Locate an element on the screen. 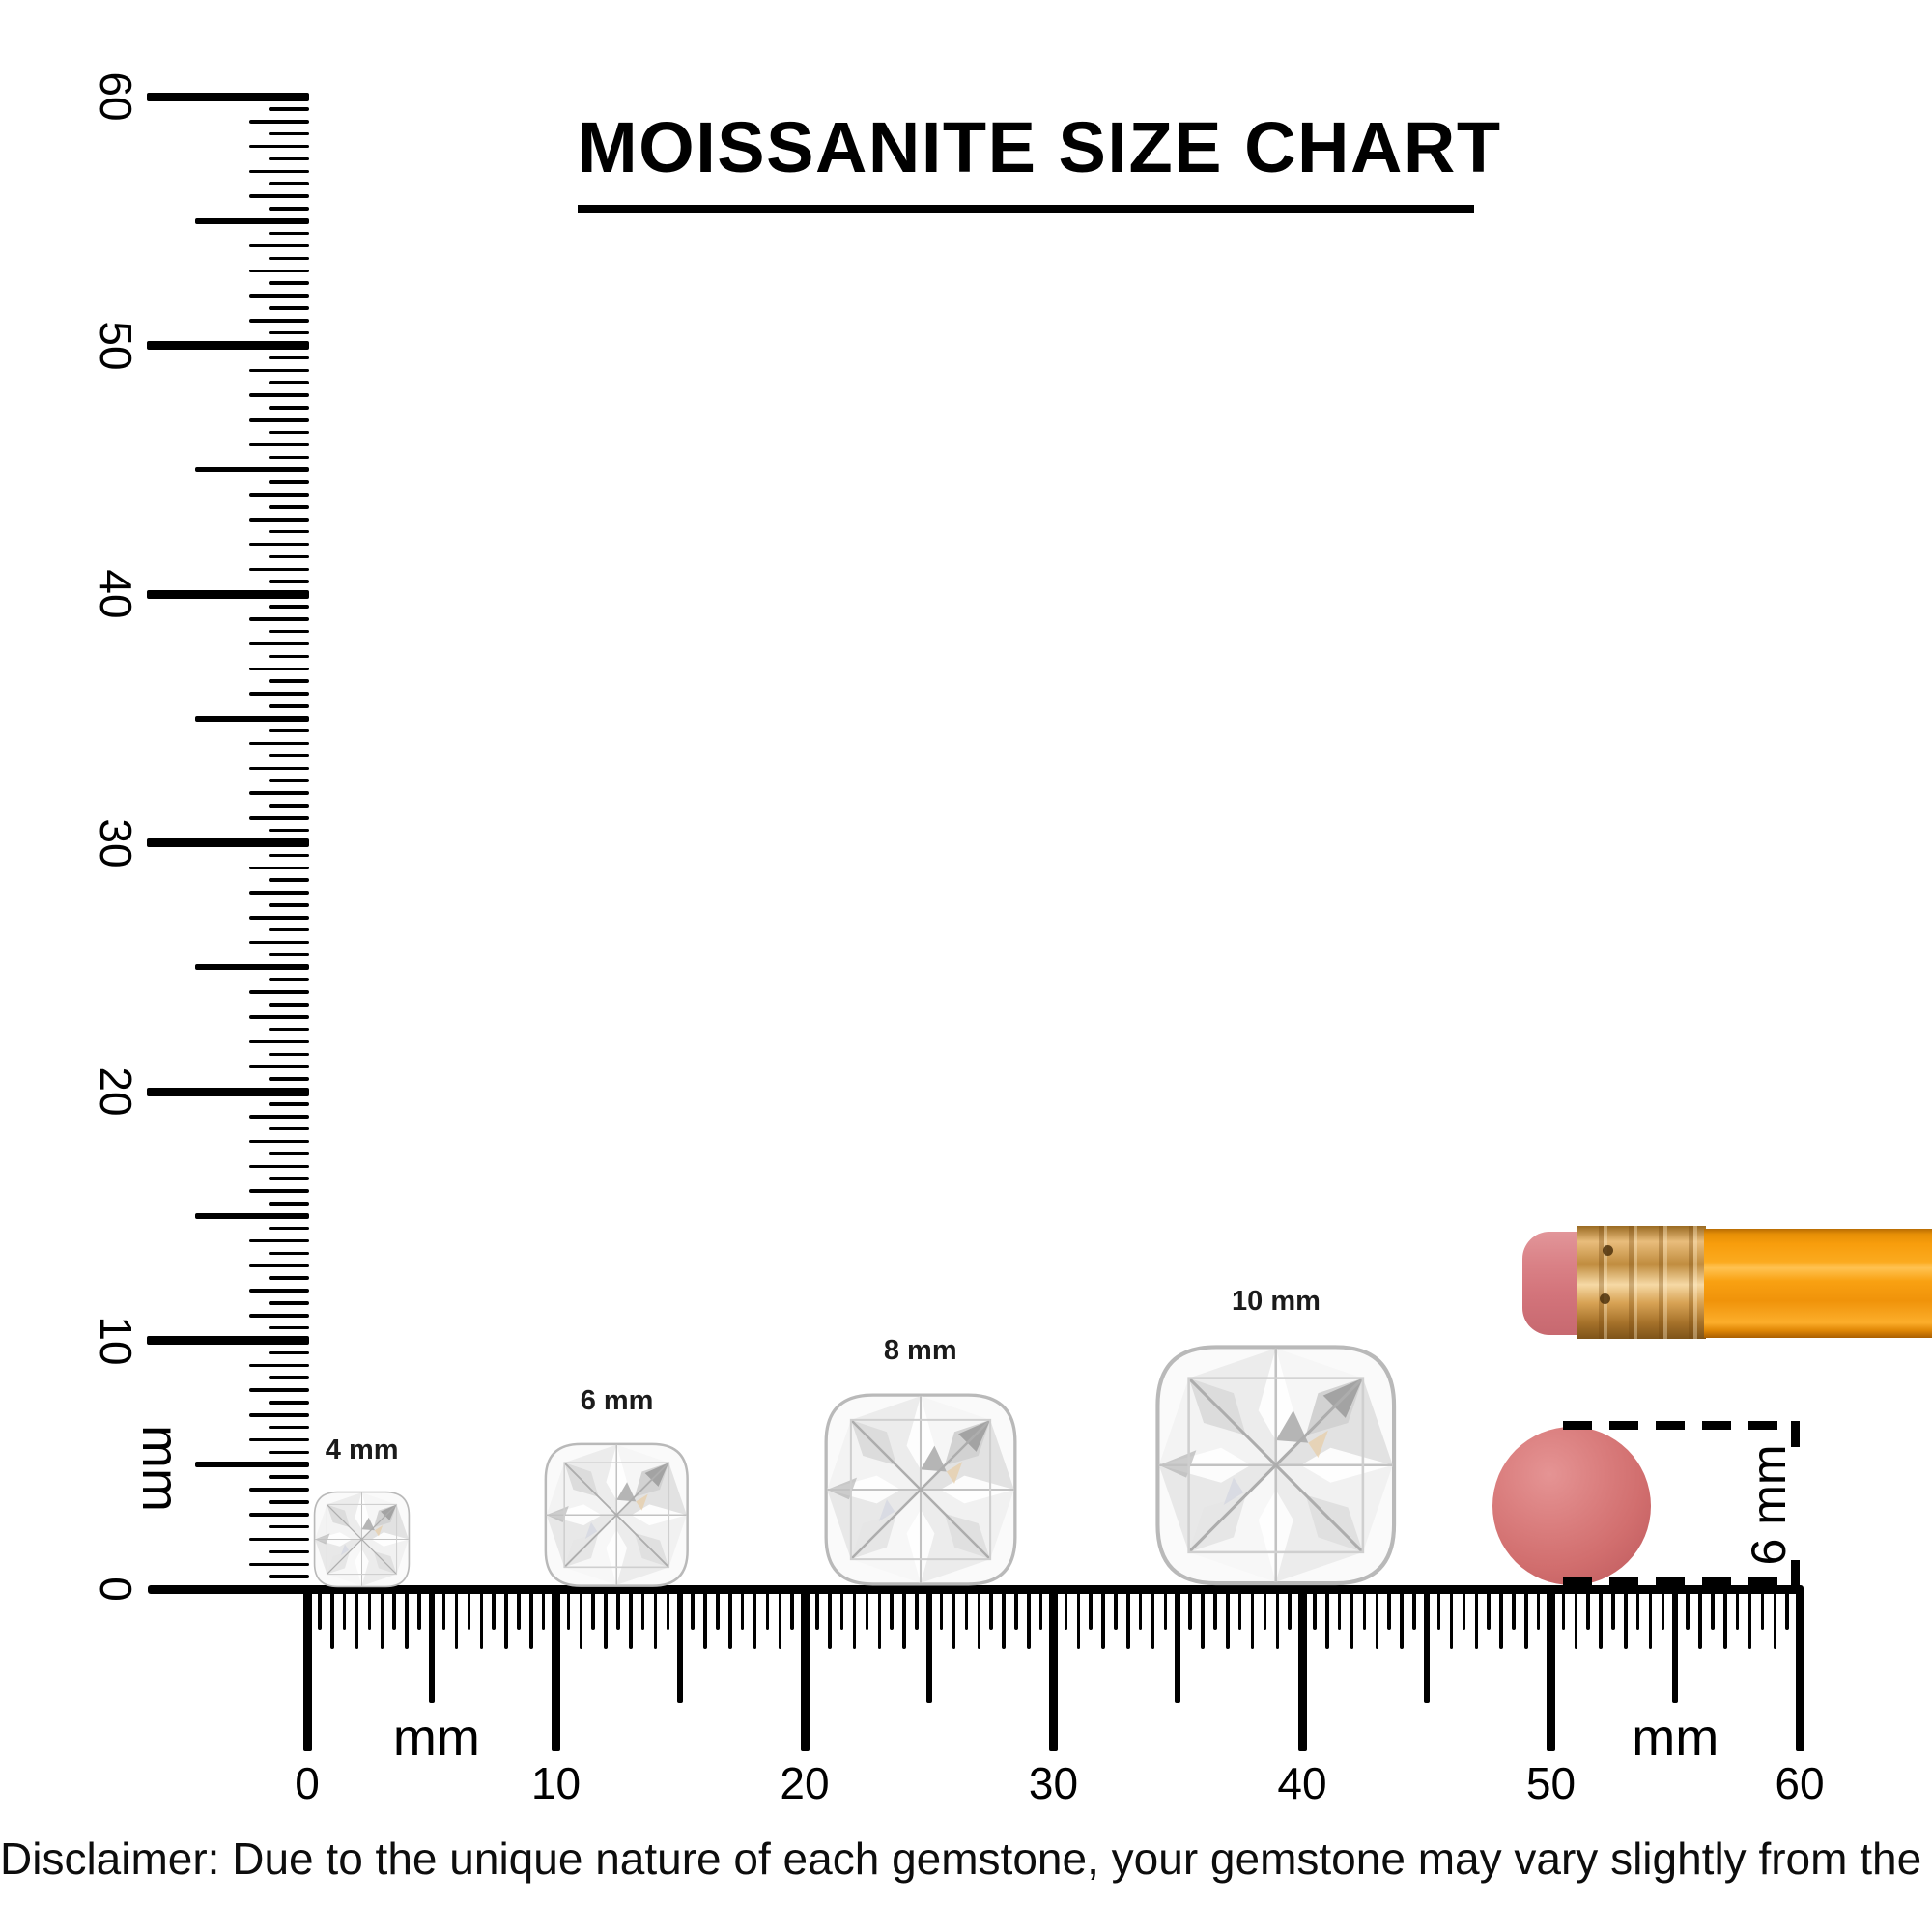 The width and height of the screenshot is (1932, 1932). gem-size-label: 8 mm is located at coordinates (920, 1350).